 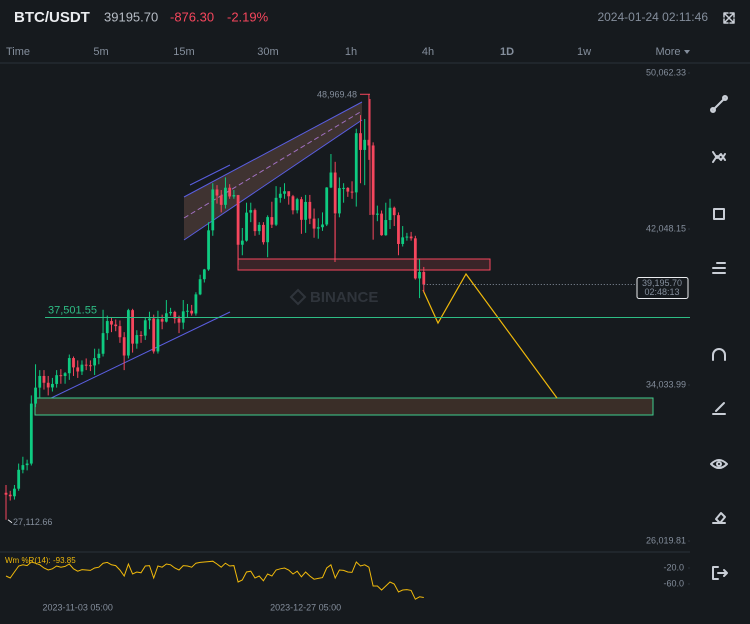 What do you see at coordinates (662, 288) in the screenshot?
I see `last-price-tag` at bounding box center [662, 288].